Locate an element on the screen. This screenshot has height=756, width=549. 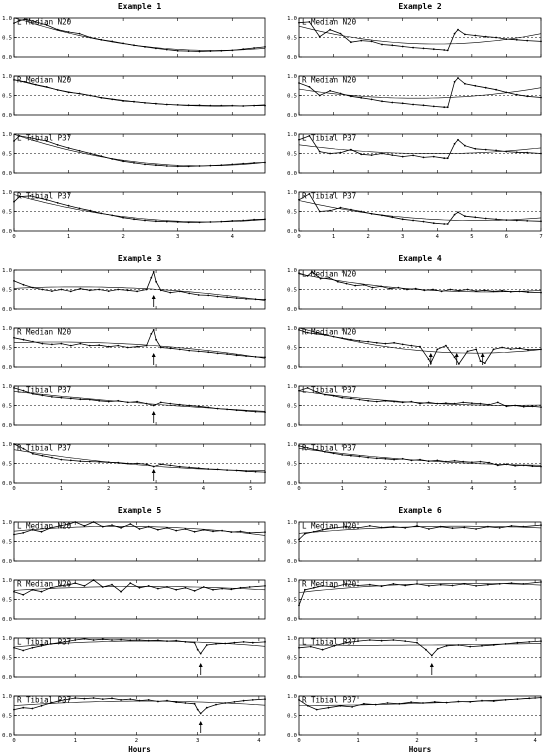
x-tick-label: 4 is located at coordinates (472, 489).